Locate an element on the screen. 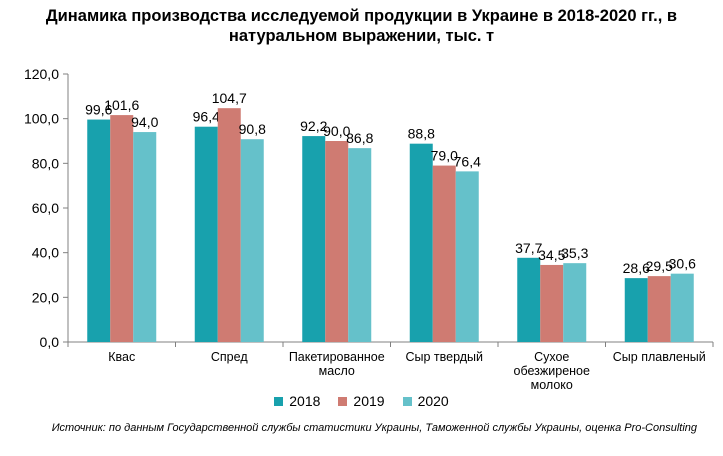  data-label-2020: 90,8 is located at coordinates (252, 129).